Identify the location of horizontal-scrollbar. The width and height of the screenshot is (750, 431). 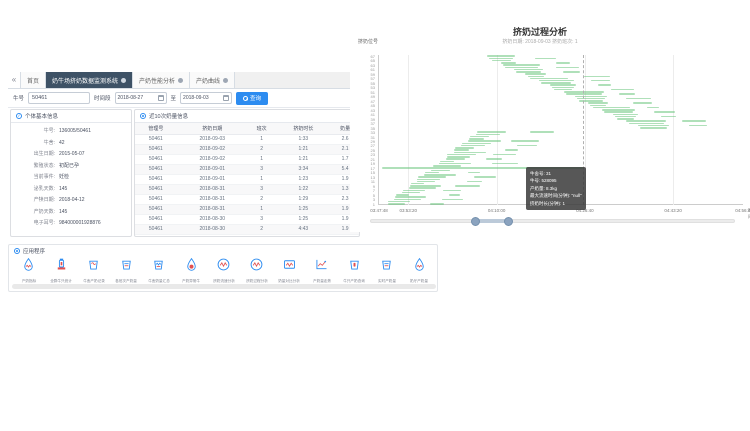
(224, 286).